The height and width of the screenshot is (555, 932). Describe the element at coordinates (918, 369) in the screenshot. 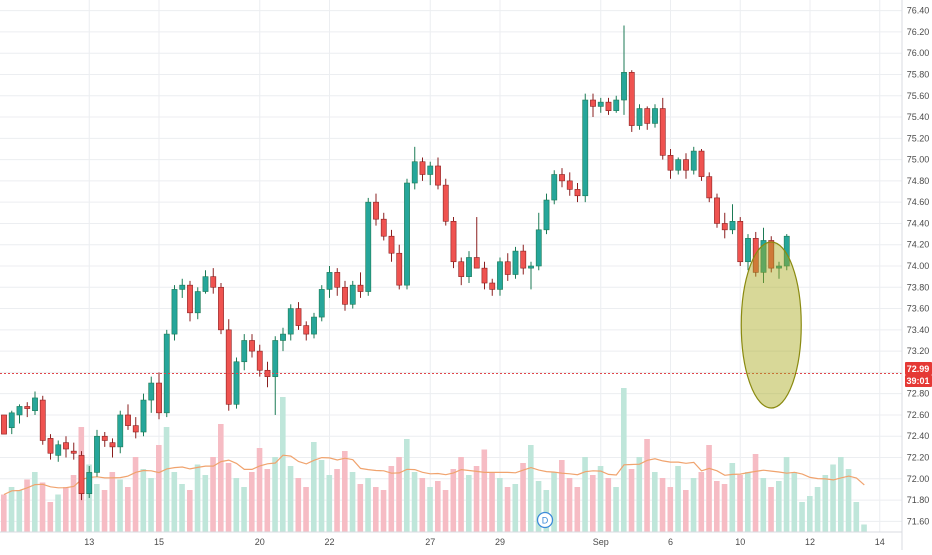

I see `current-price-value: 72.99` at that location.